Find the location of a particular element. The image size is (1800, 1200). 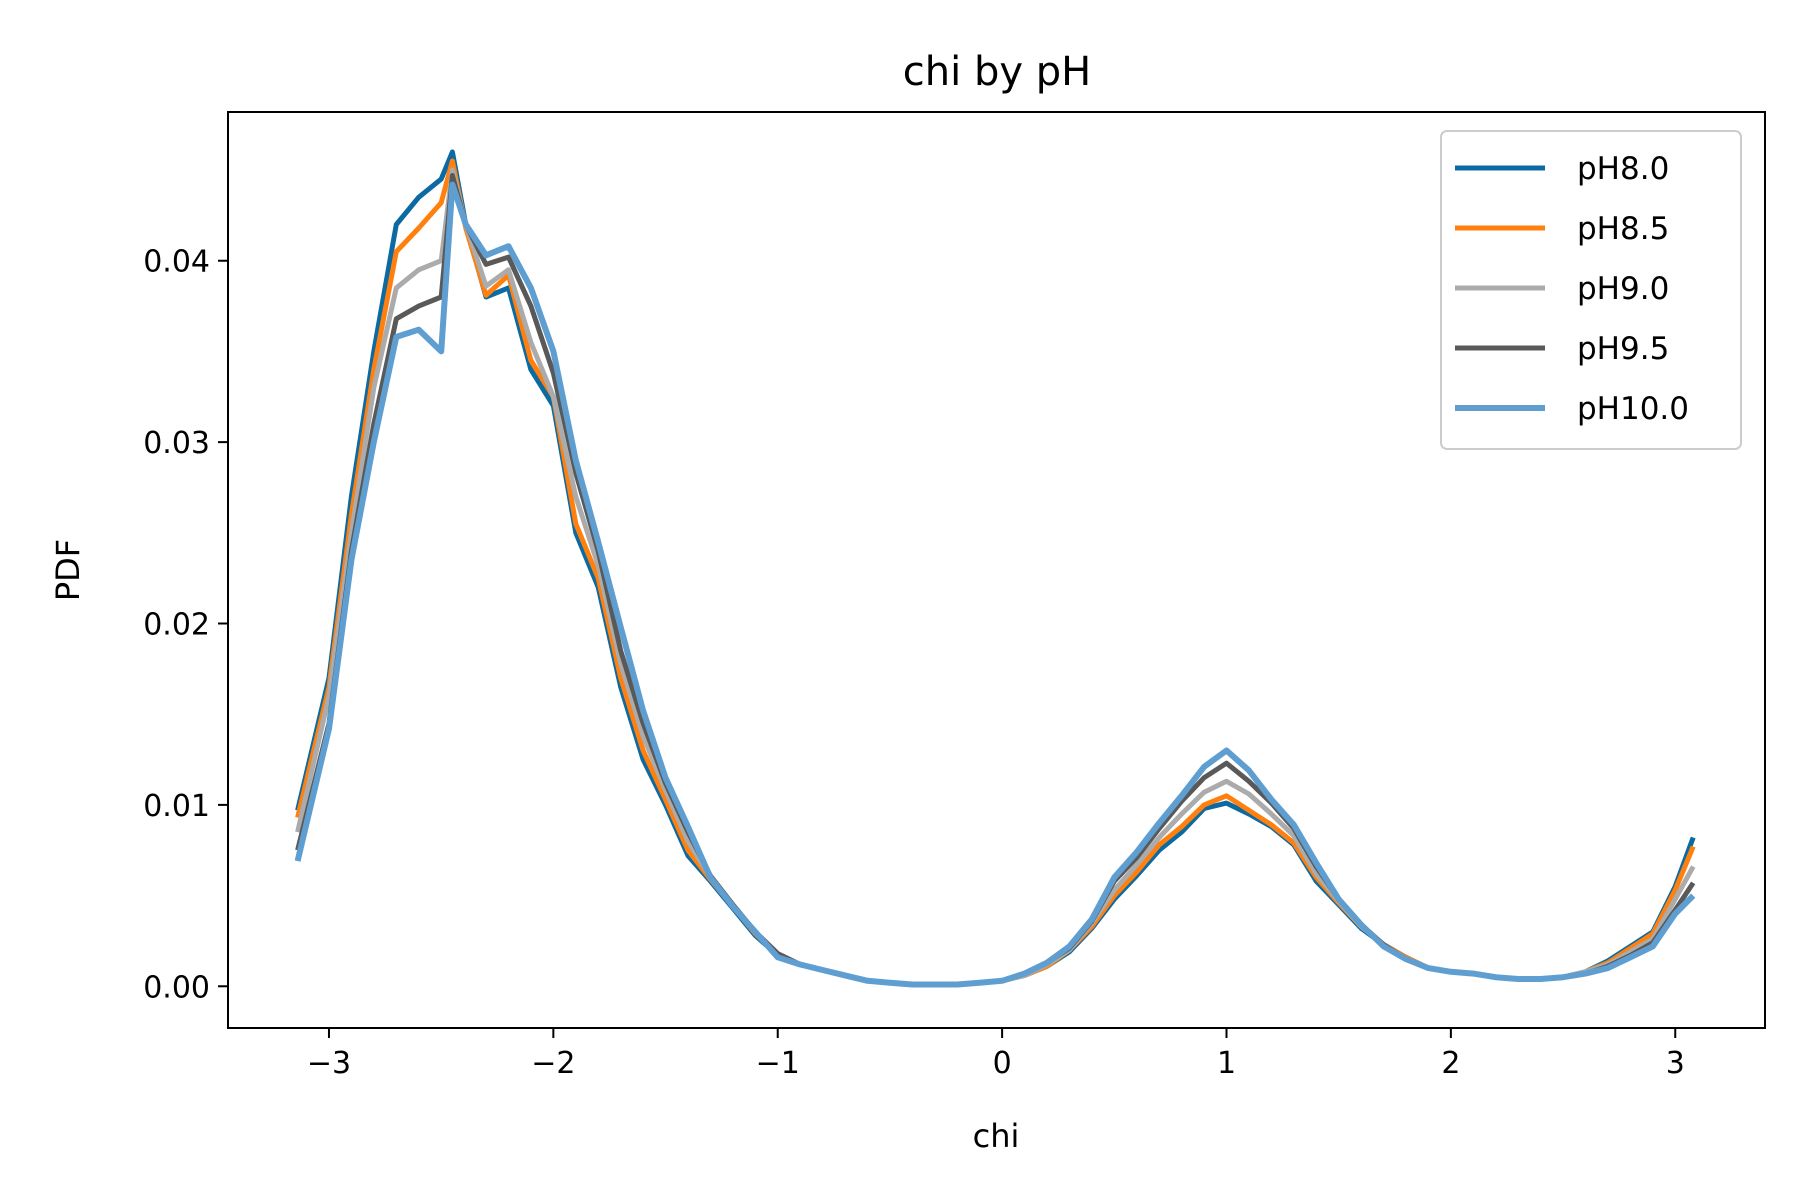

x-tick-label: −1 is located at coordinates (778, 1063).